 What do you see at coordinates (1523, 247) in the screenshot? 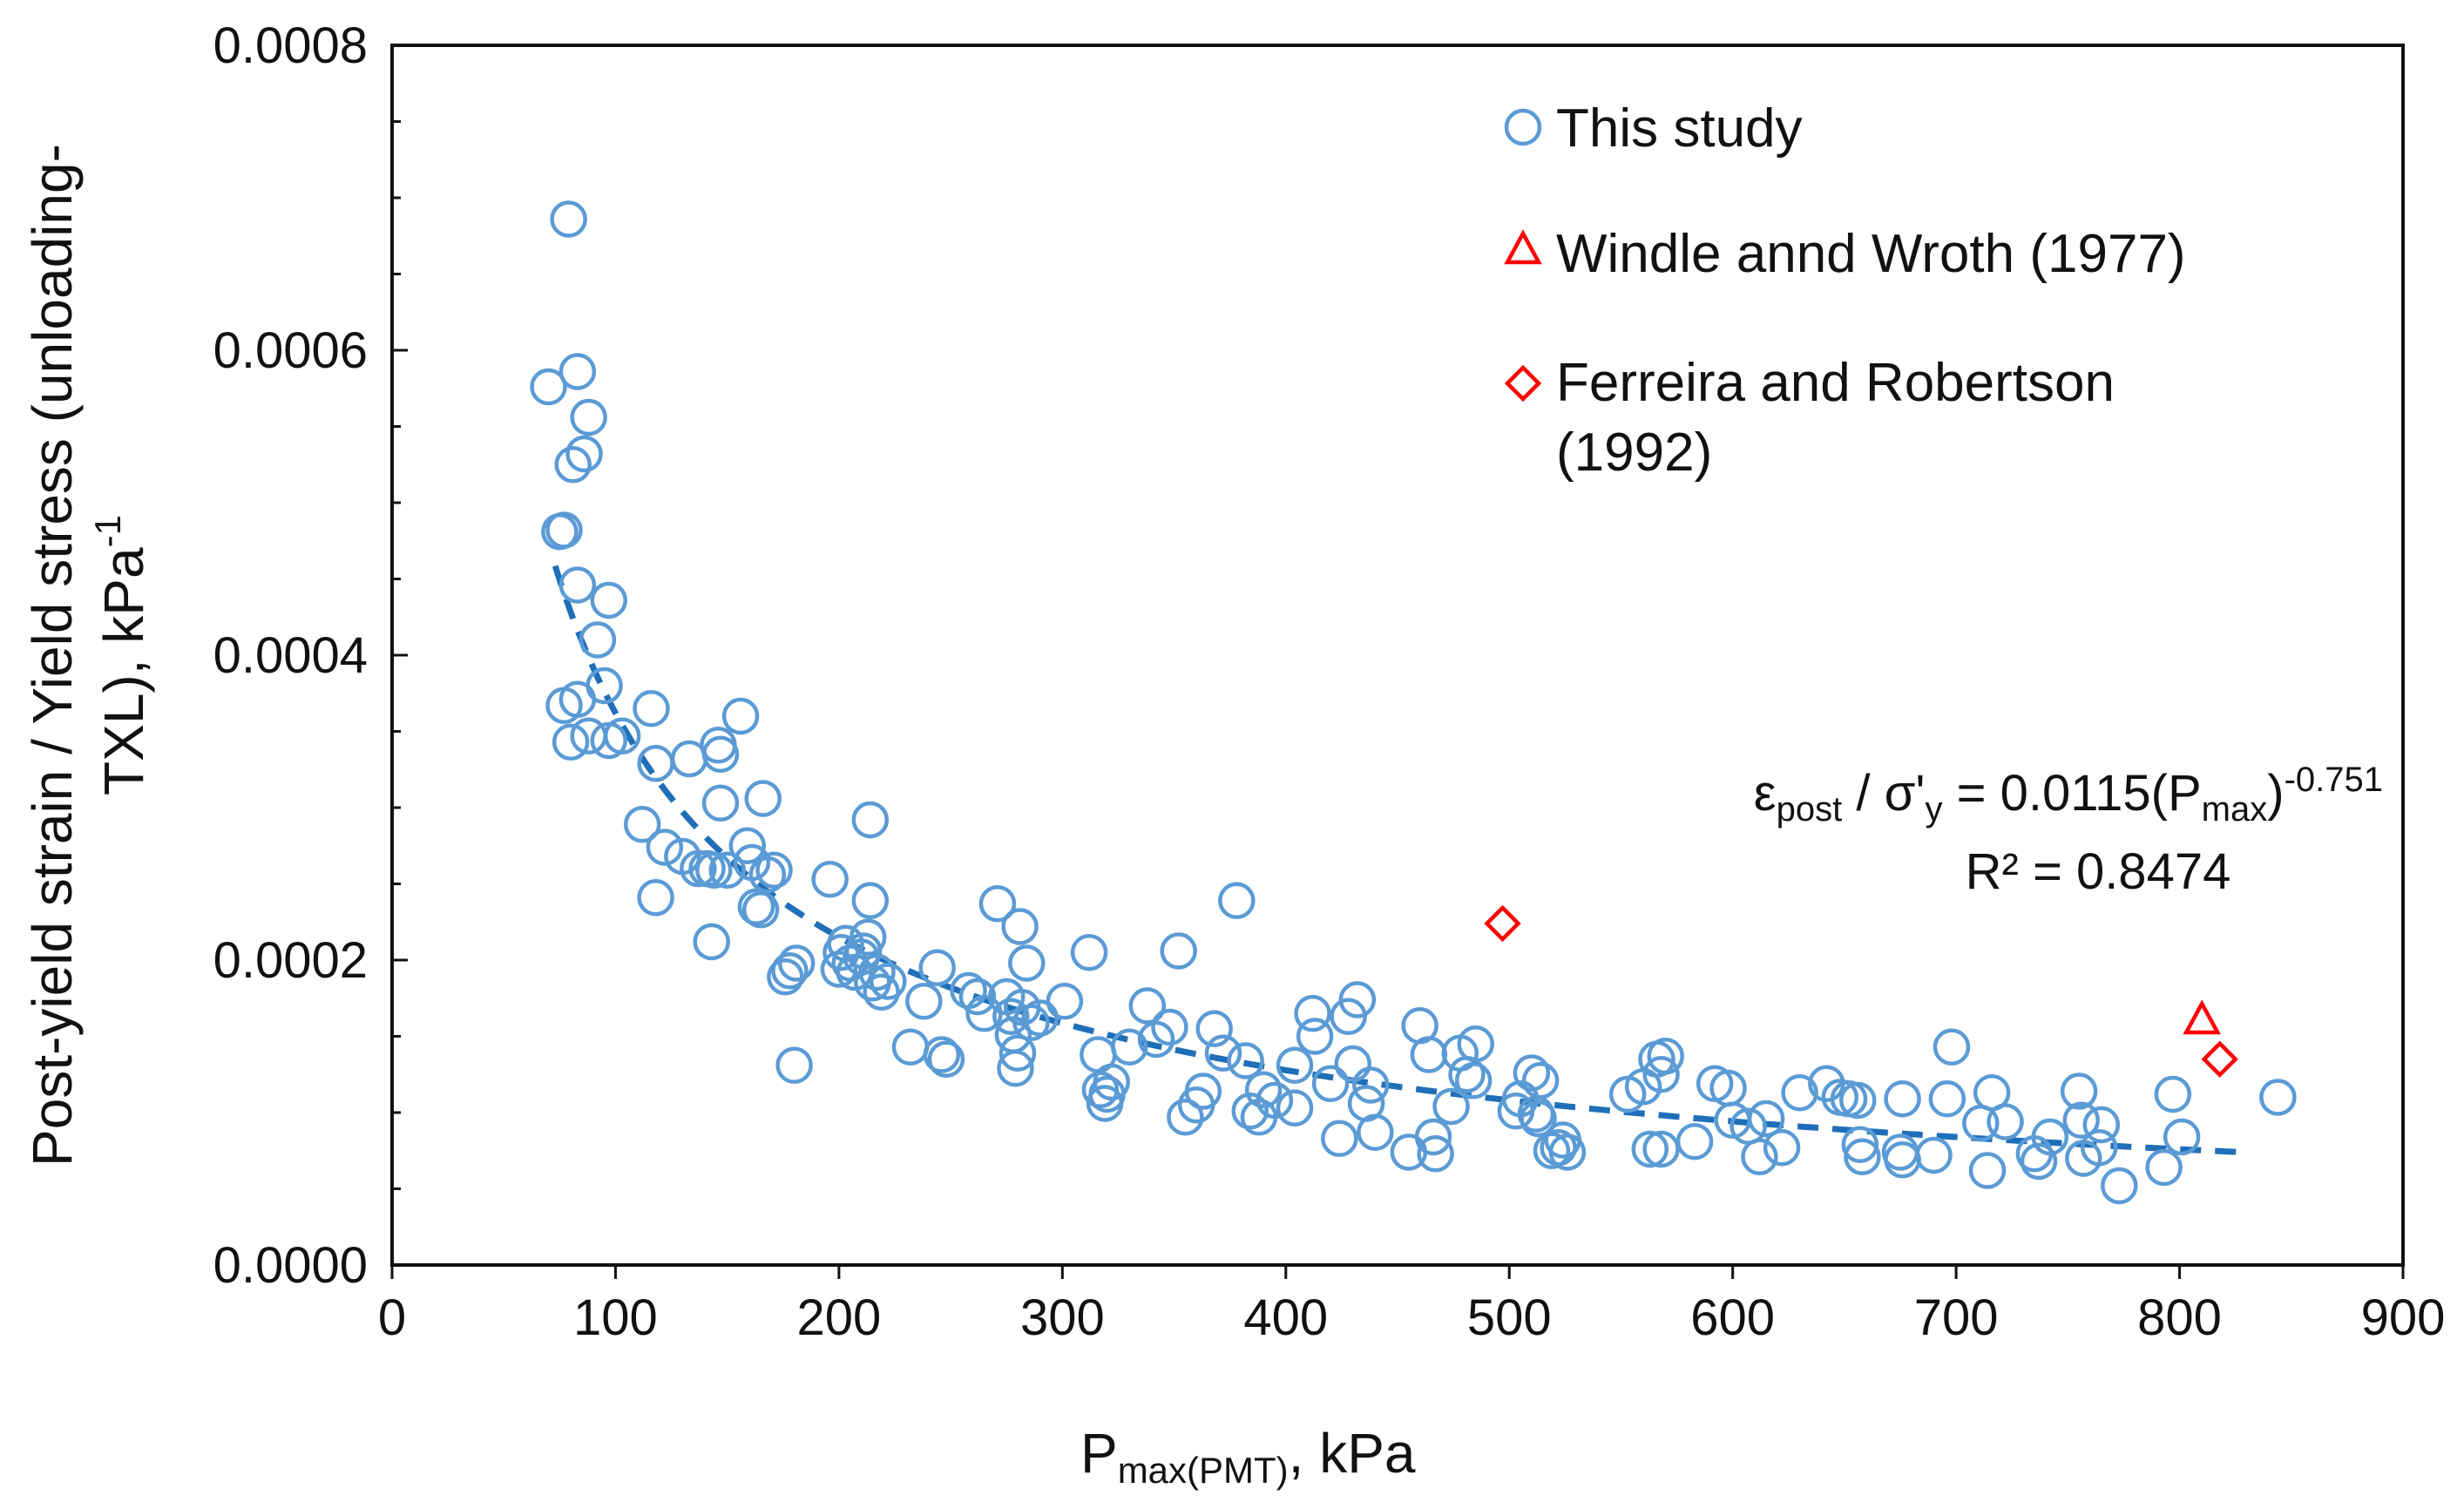
I see `legend-triangle-marker` at bounding box center [1523, 247].